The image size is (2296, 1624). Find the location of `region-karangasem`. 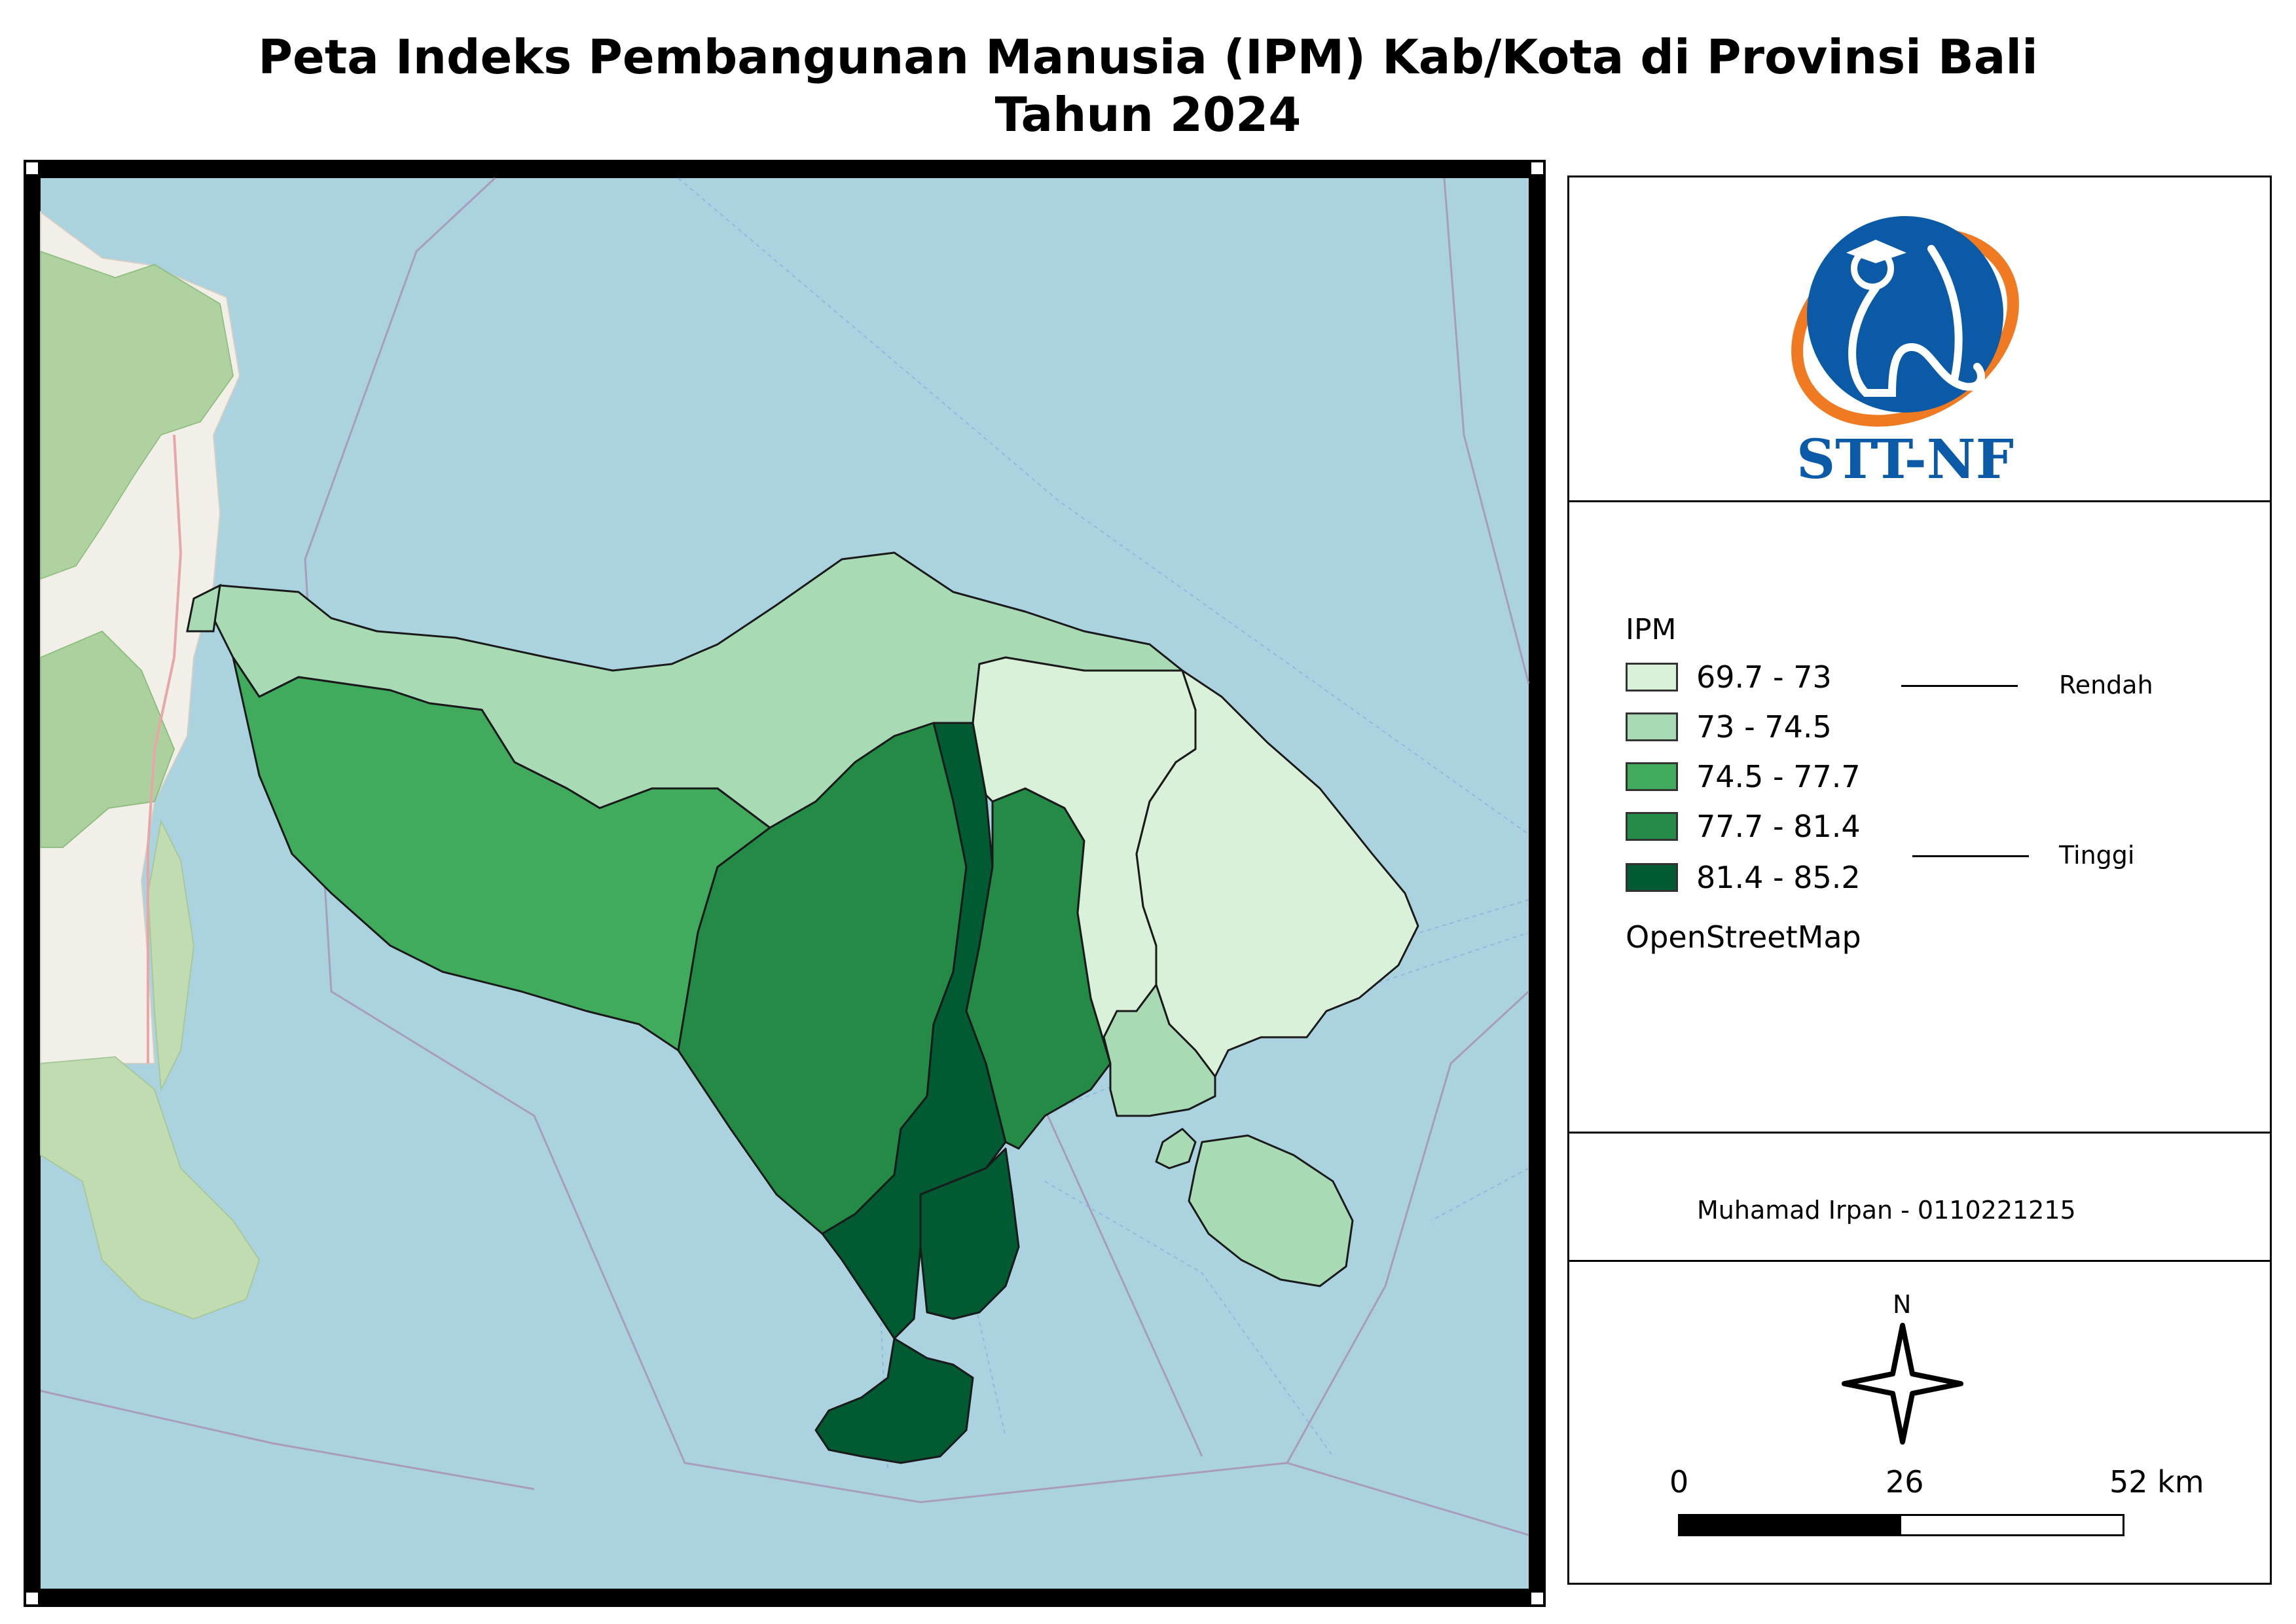

region-karangasem is located at coordinates (1277, 873).